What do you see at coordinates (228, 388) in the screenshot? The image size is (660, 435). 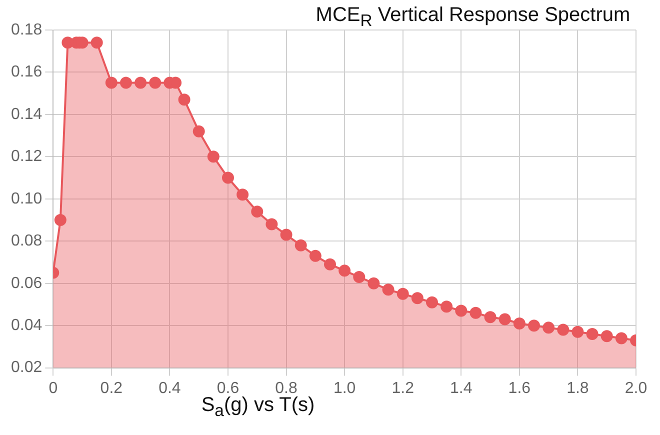 I see `x-tick-label: 0.6` at bounding box center [228, 388].